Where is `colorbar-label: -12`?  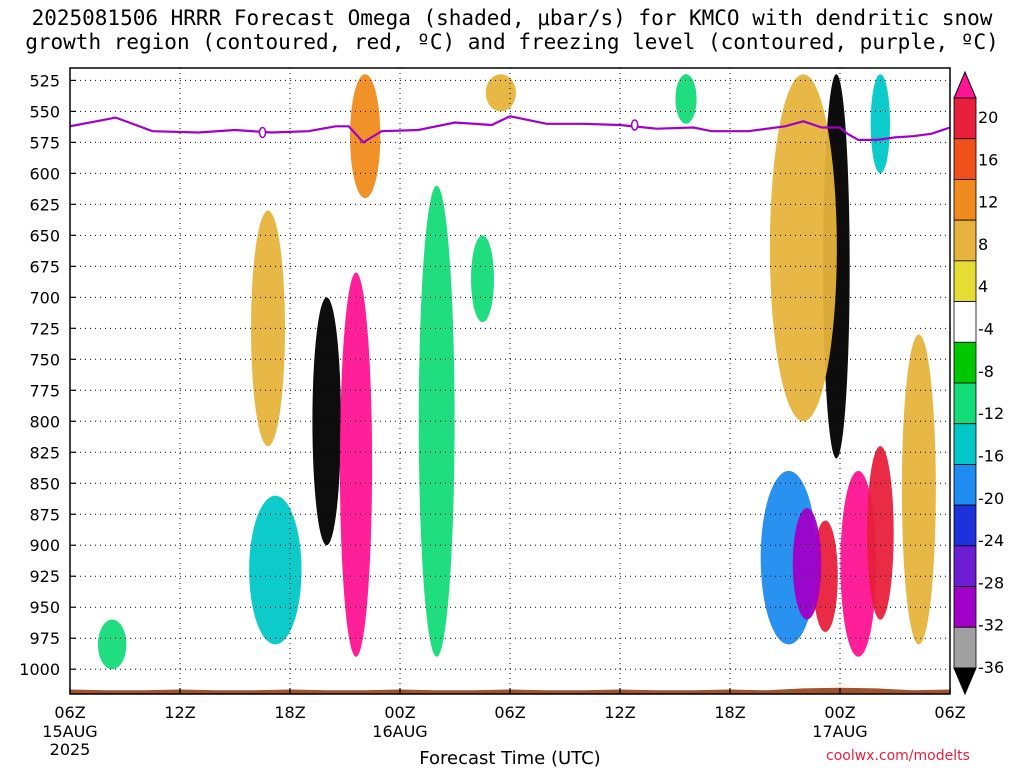 colorbar-label: -12 is located at coordinates (991, 413).